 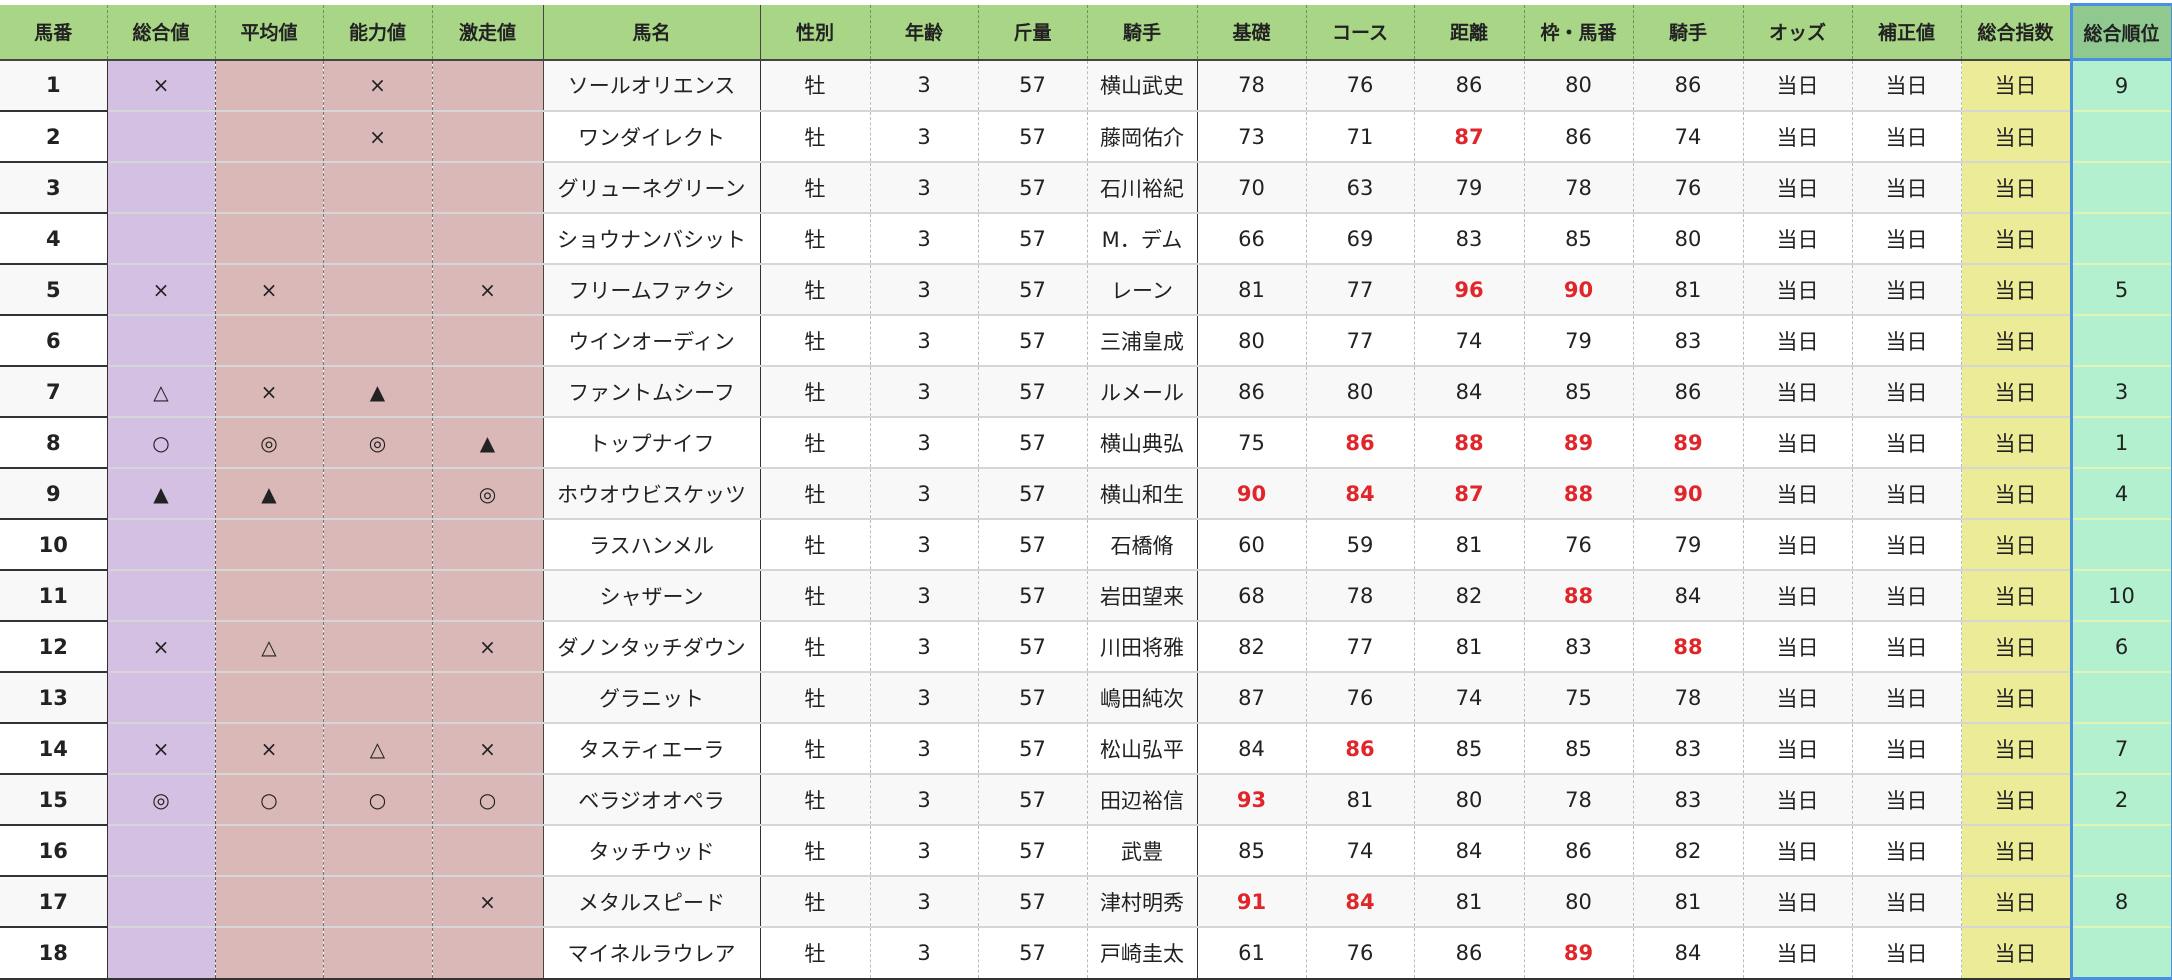 What do you see at coordinates (1579, 902) in the screenshot?
I see `cell-score-gate-number: 80` at bounding box center [1579, 902].